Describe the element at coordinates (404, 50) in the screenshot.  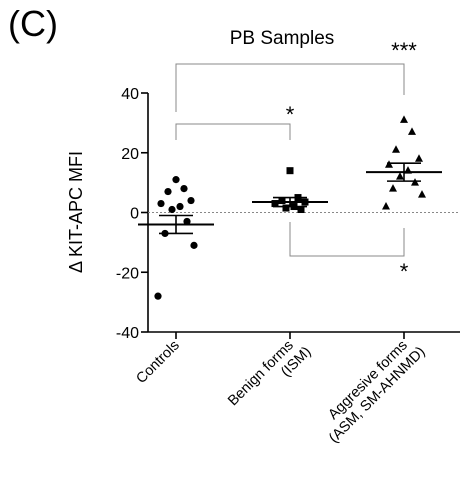
I see `significance-label: ***` at that location.